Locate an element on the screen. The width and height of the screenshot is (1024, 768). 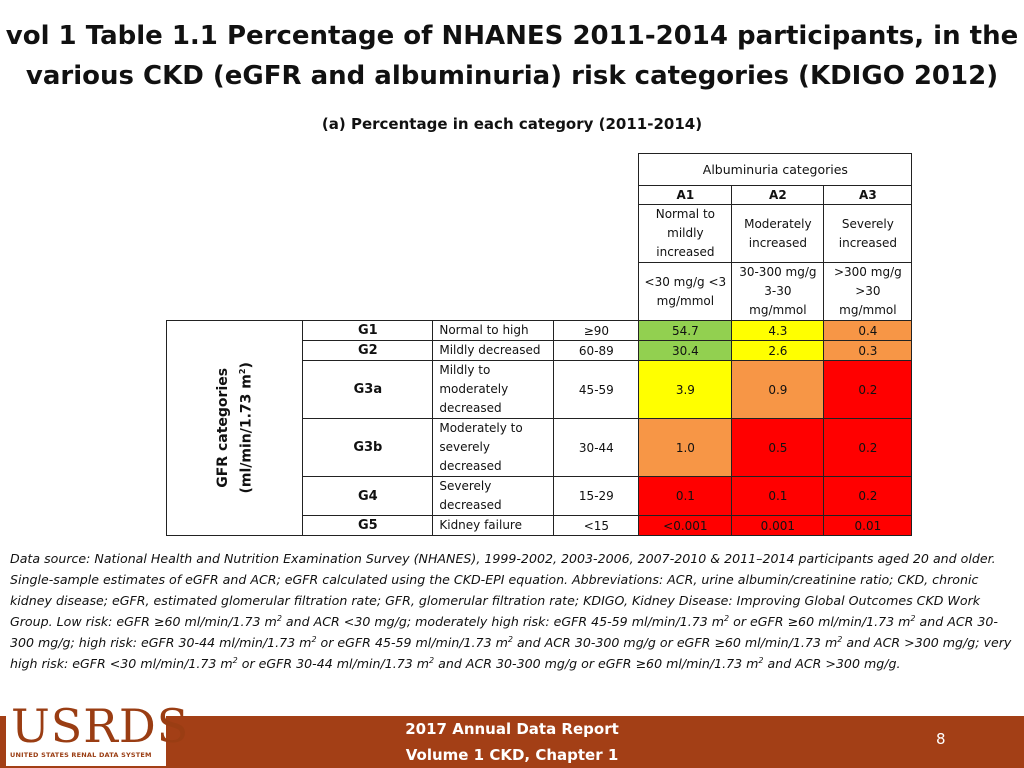
gfr-range: 45-59 is located at coordinates (596, 389).